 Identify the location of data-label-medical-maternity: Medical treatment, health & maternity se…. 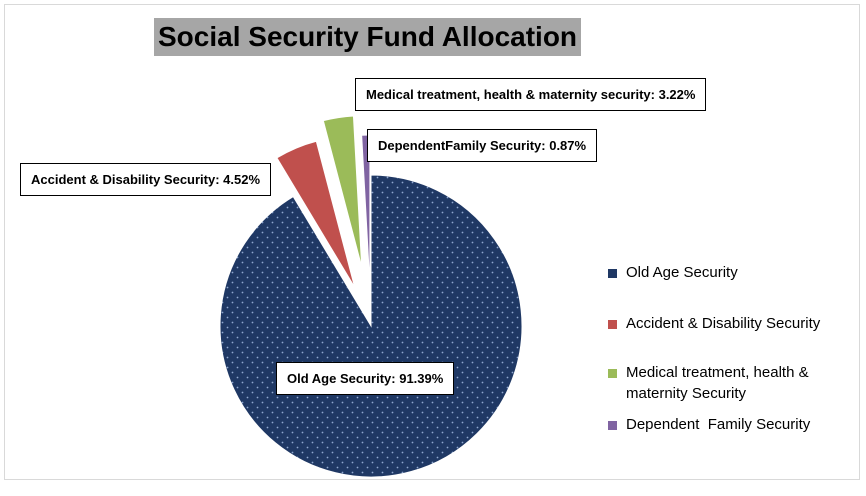
(531, 94).